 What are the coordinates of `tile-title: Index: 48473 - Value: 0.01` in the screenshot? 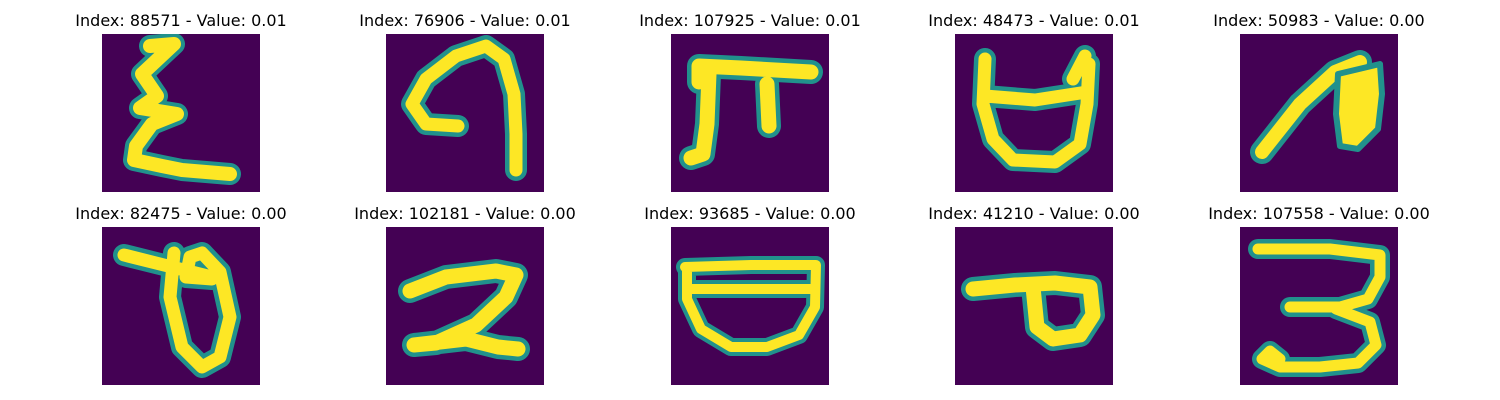 It's located at (1034, 20).